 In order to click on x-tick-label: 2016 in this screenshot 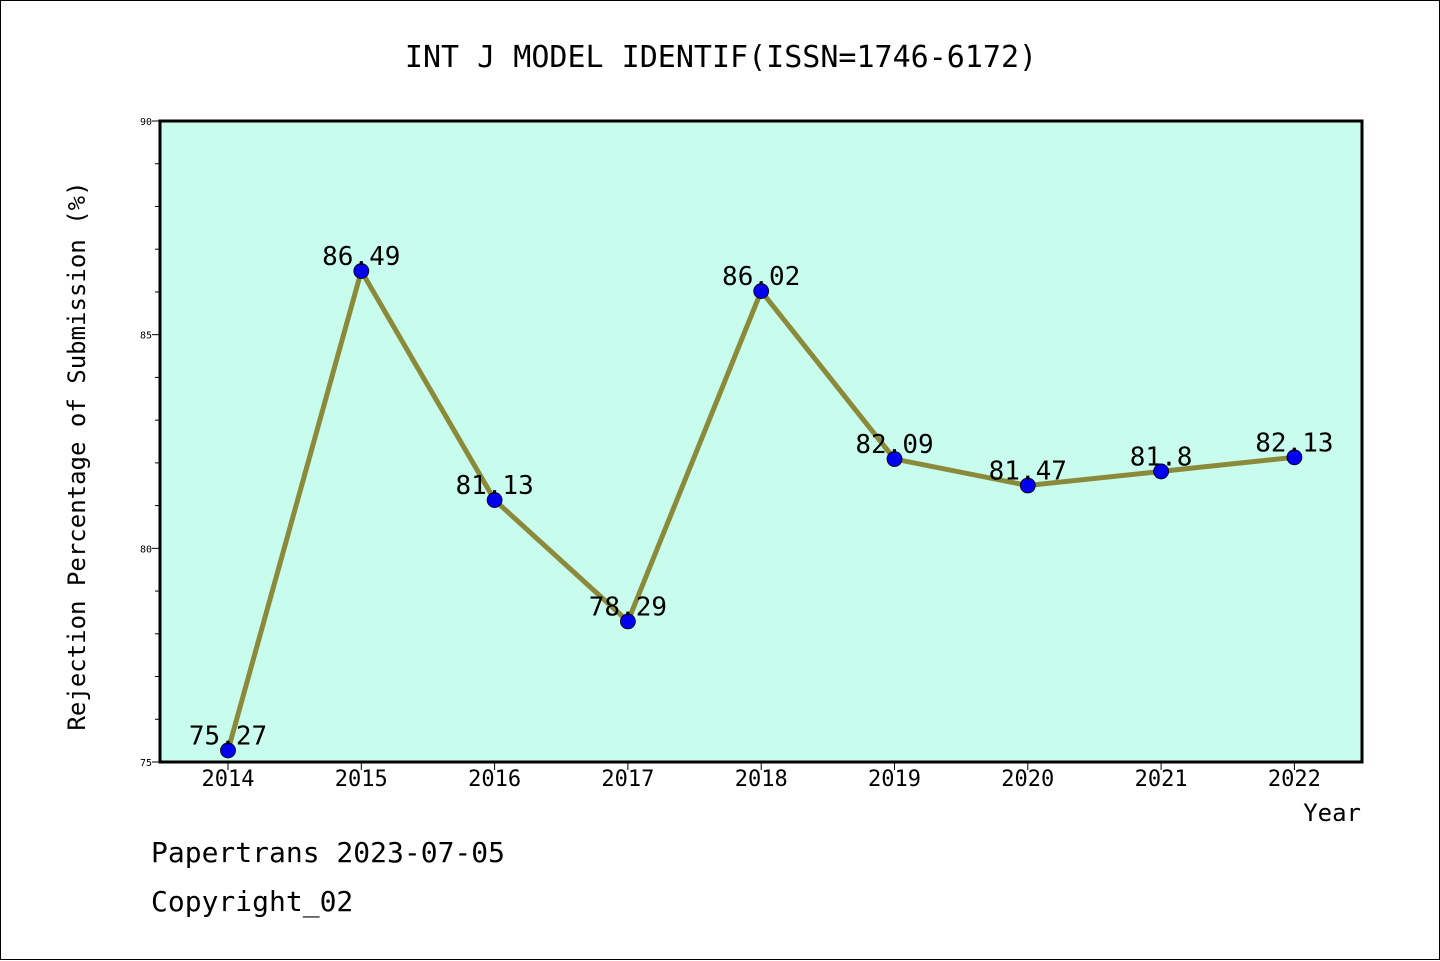, I will do `click(494, 779)`.